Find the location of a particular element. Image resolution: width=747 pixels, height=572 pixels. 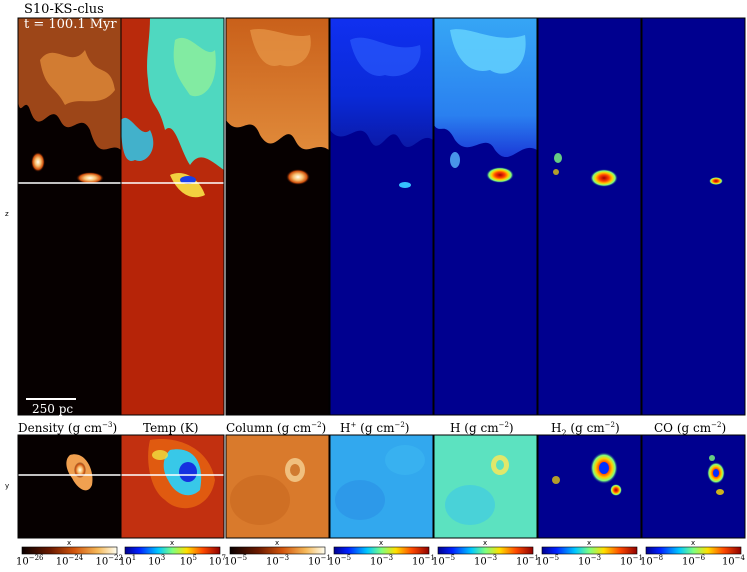

title-density-exp: −3 is located at coordinates (107, 425).